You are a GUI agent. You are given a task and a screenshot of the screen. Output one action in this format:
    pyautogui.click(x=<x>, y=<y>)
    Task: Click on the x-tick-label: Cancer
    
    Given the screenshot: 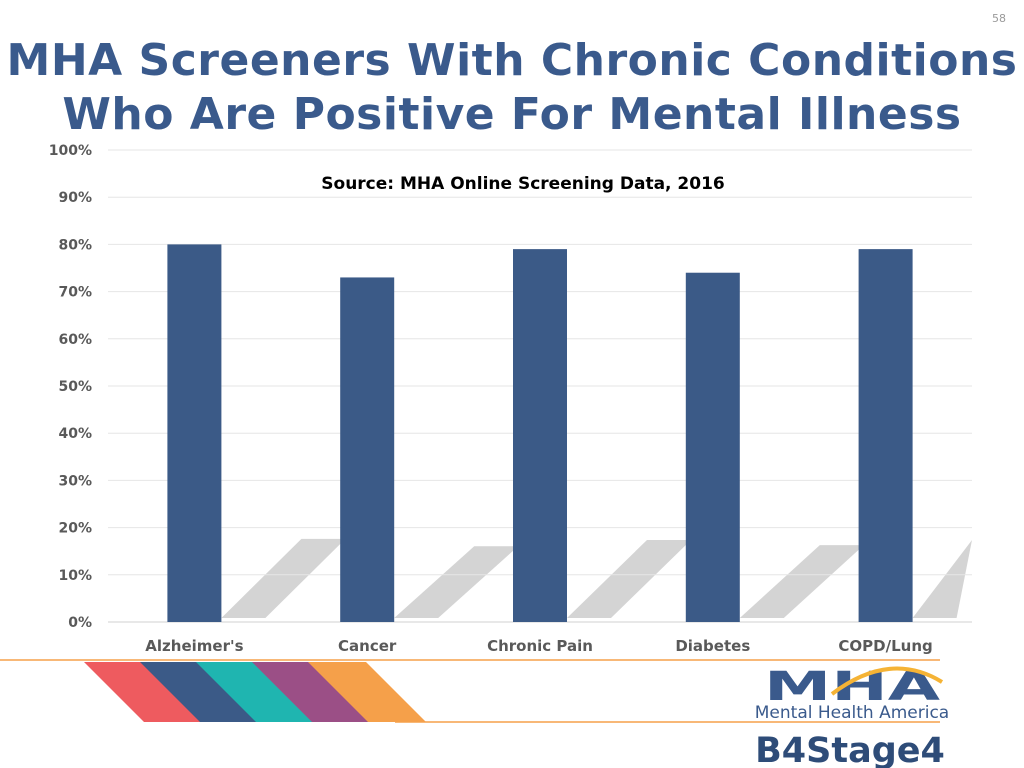 What is the action you would take?
    pyautogui.click(x=367, y=646)
    